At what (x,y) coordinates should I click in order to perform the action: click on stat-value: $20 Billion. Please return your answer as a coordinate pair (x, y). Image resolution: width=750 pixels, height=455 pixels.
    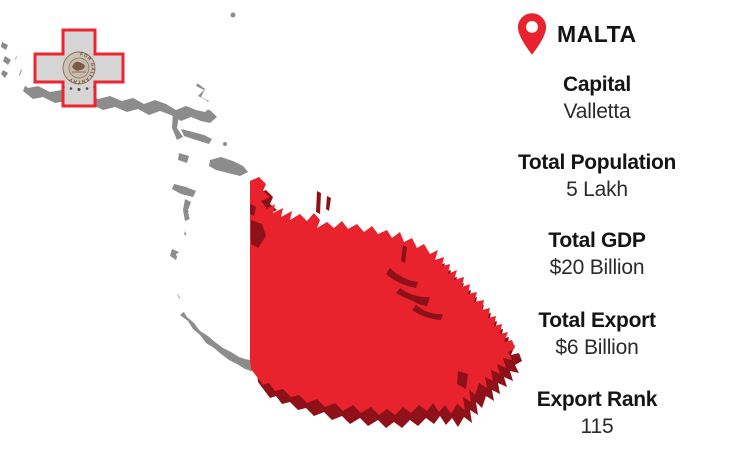
    Looking at the image, I should click on (597, 267).